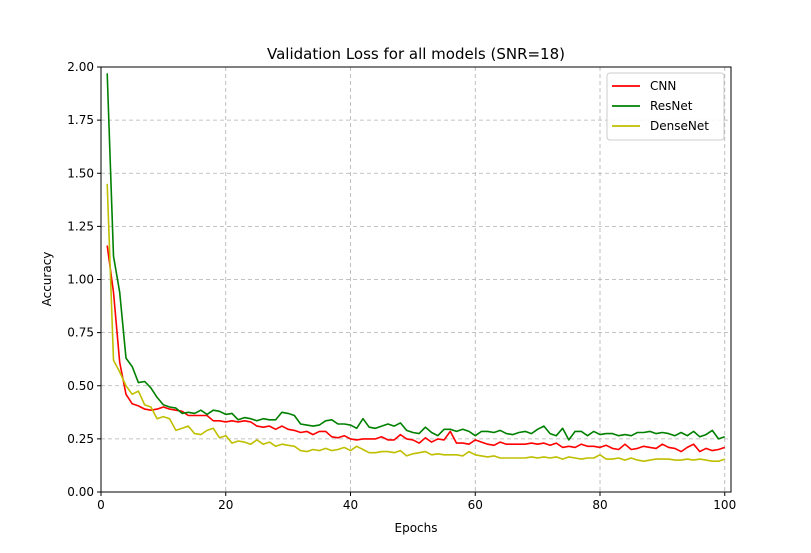 The width and height of the screenshot is (811, 553). I want to click on legend-label: CNN, so click(663, 86).